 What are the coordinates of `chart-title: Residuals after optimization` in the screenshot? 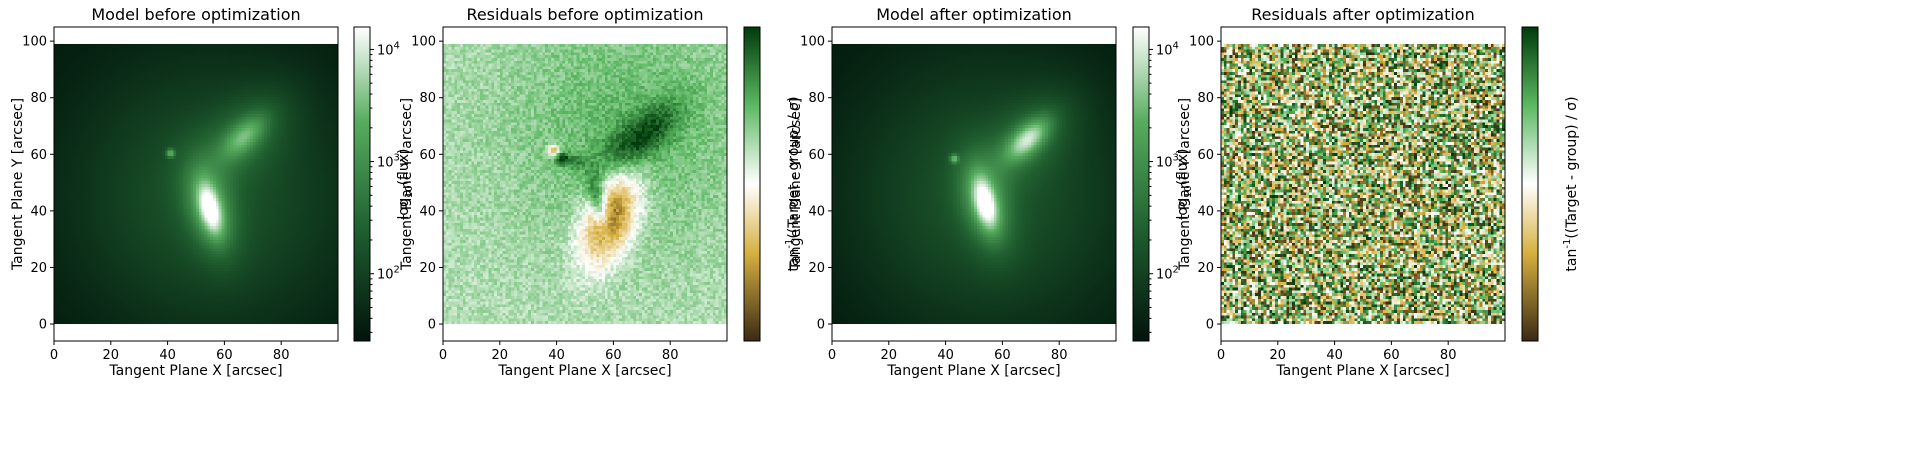 It's located at (1362, 14).